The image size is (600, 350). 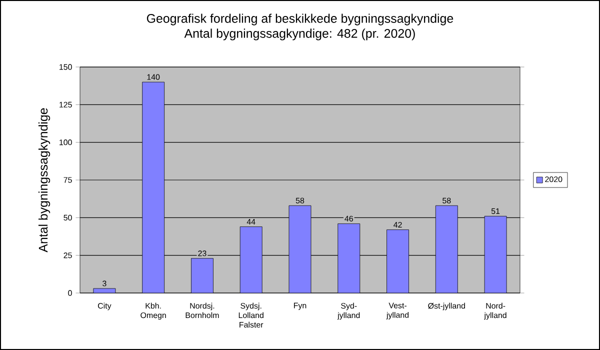 I want to click on chart-subtitle: Antal bygningssagkyndige: 482 (pr. 2020), so click(x=299, y=34).